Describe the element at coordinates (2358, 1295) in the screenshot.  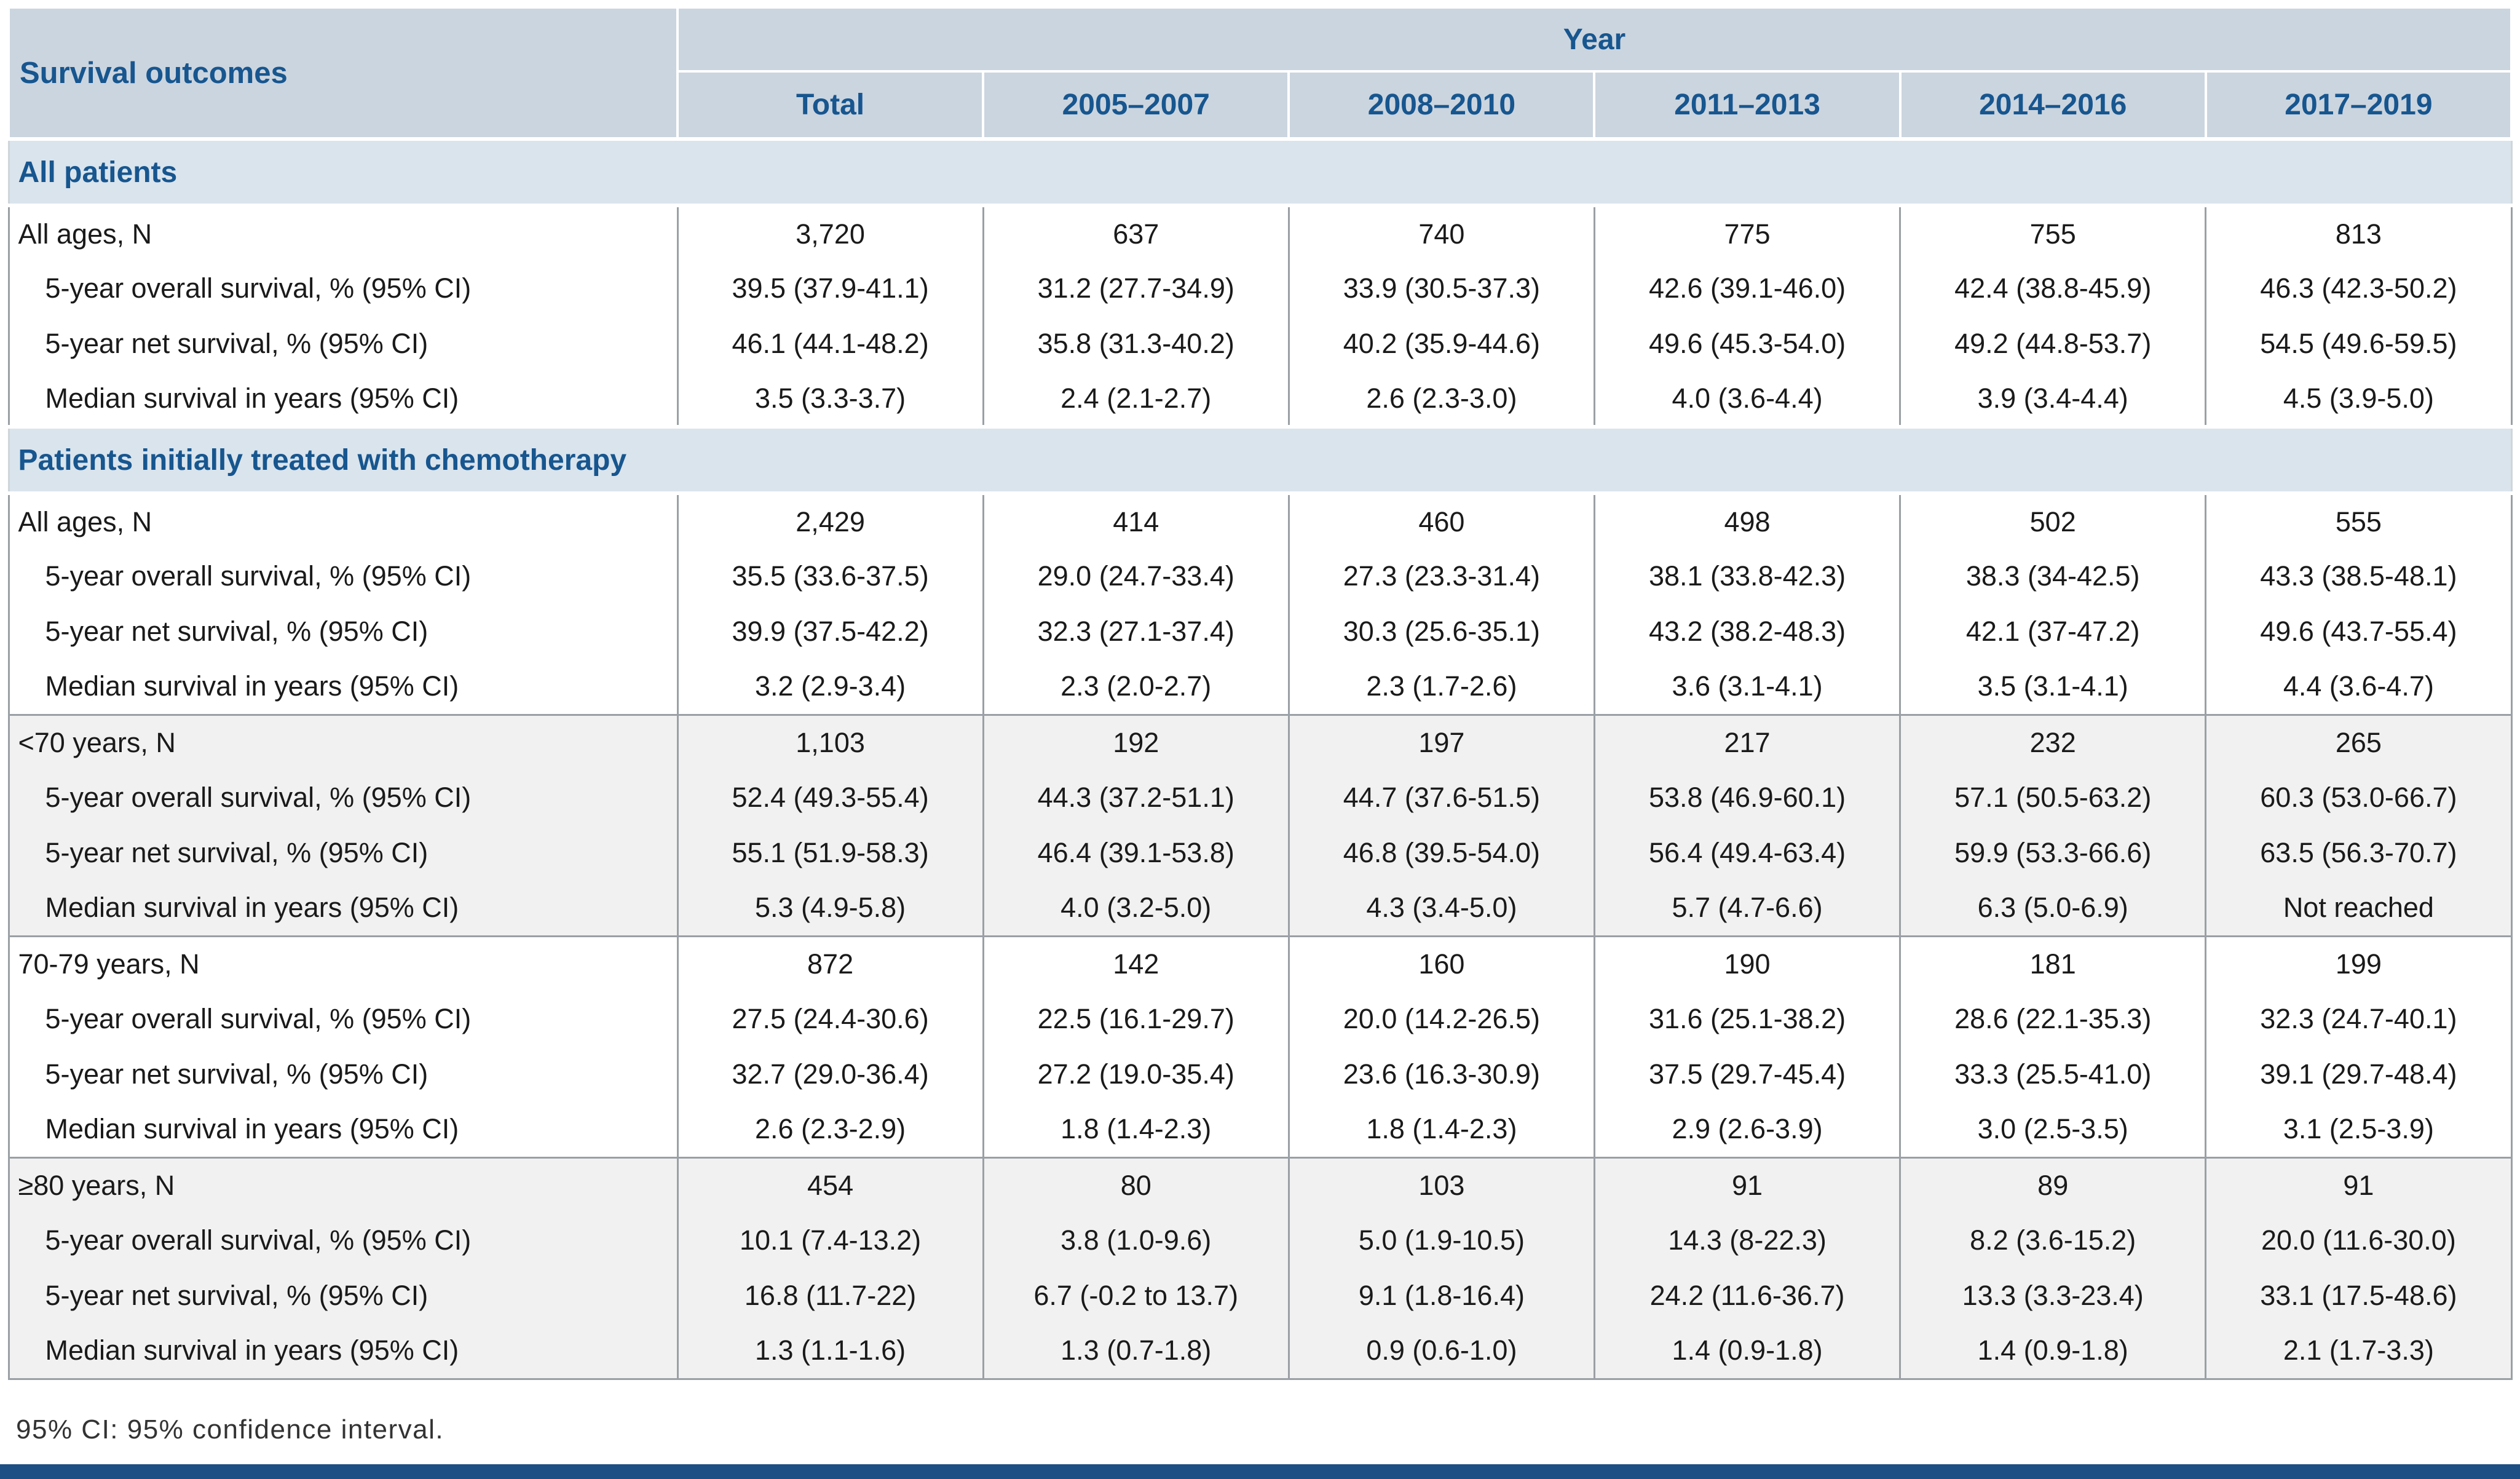
I see `cell-value: 33.1 (17.5-48.6)` at that location.